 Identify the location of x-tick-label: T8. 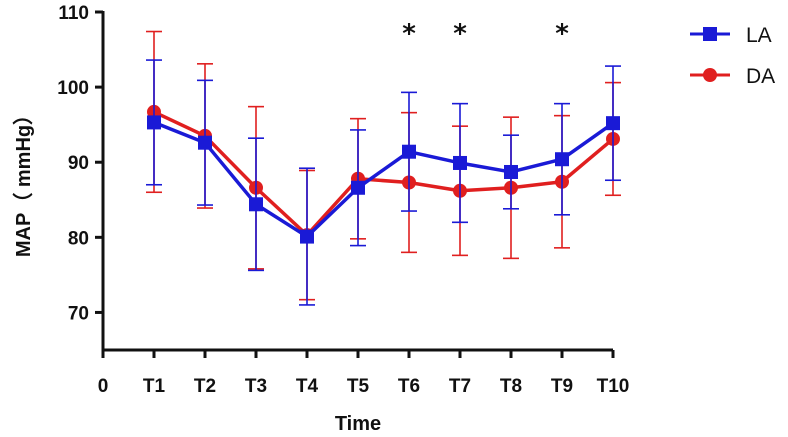
(511, 386).